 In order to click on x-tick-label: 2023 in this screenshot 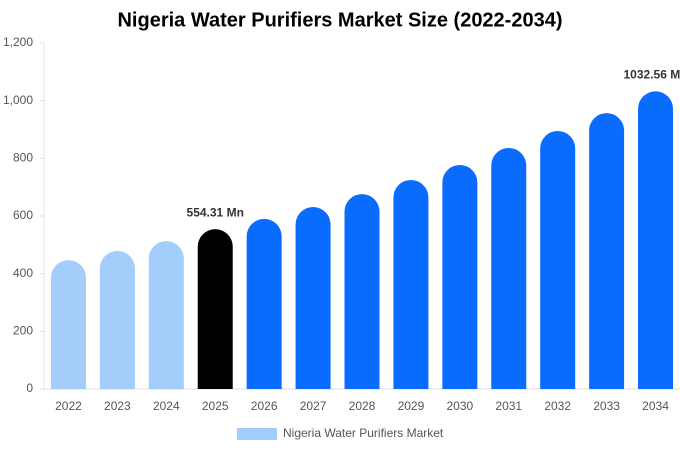, I will do `click(117, 406)`.